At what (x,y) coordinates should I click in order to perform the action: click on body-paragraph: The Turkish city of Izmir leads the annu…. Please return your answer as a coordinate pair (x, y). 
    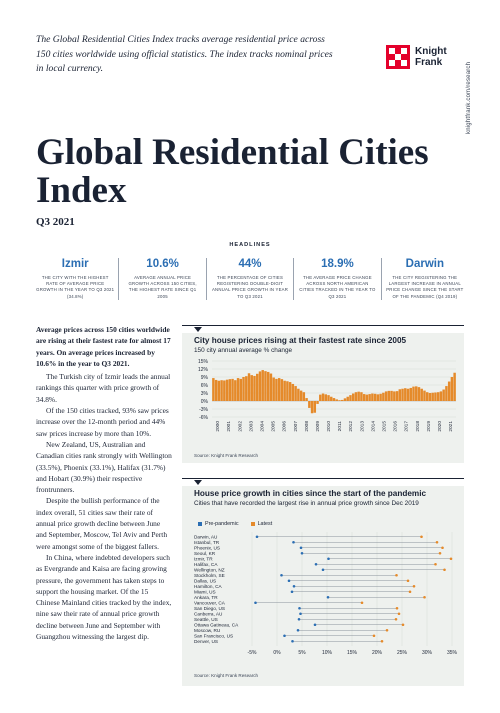
    Looking at the image, I should click on (103, 388).